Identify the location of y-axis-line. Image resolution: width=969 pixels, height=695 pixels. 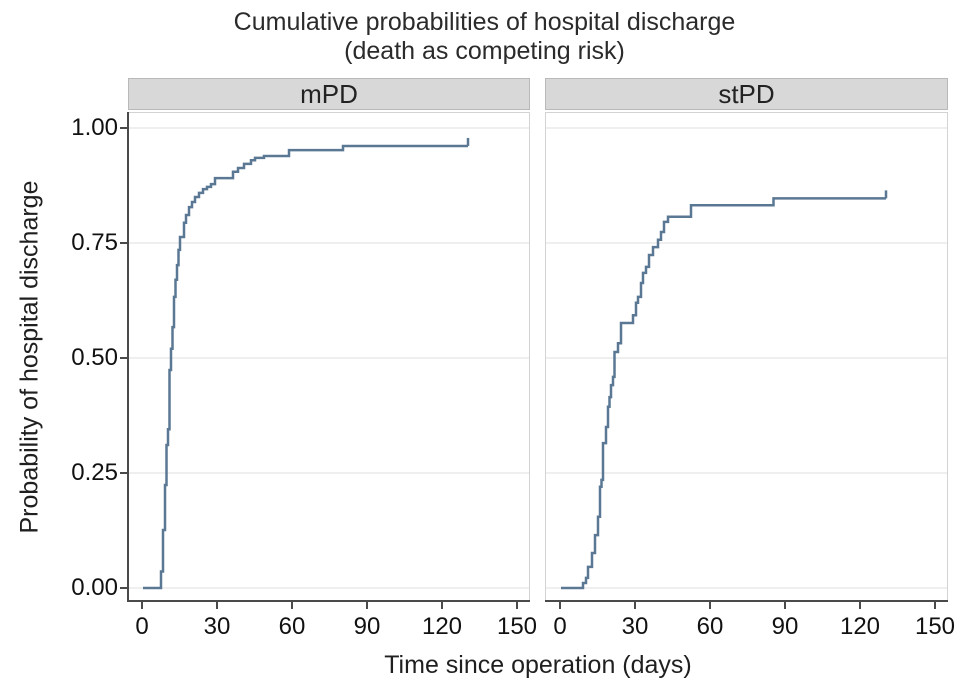
(128, 357).